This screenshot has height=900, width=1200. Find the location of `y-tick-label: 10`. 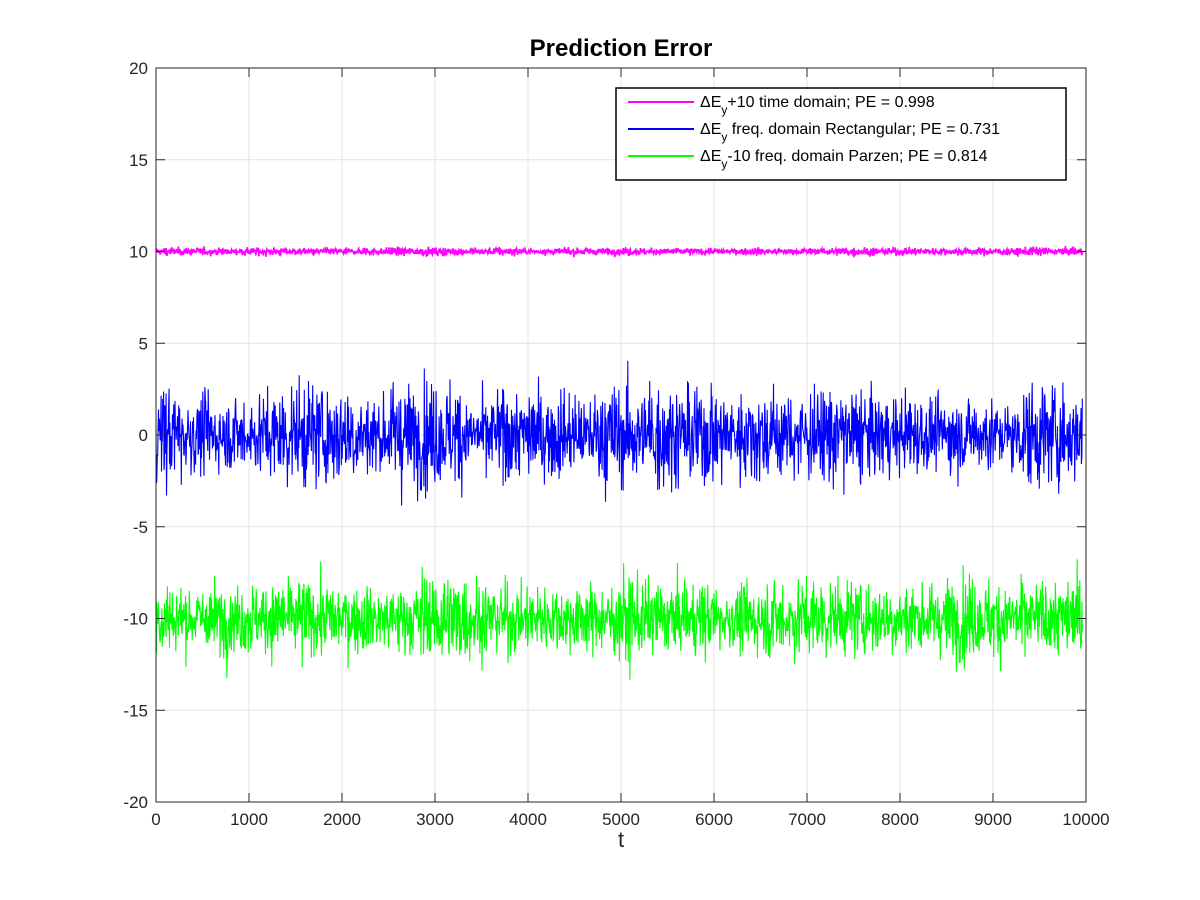

y-tick-label: 10 is located at coordinates (138, 252).